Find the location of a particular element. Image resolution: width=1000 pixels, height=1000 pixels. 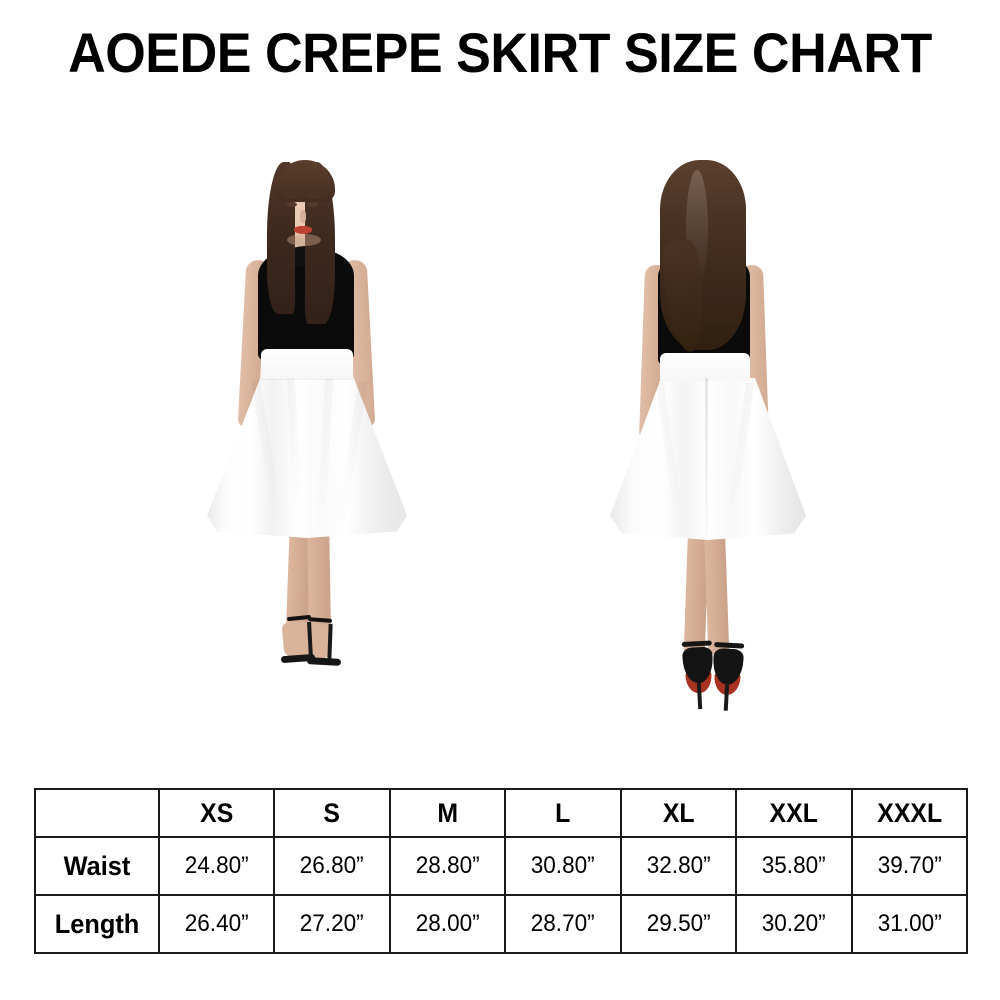

size-header-m: M is located at coordinates (447, 813).